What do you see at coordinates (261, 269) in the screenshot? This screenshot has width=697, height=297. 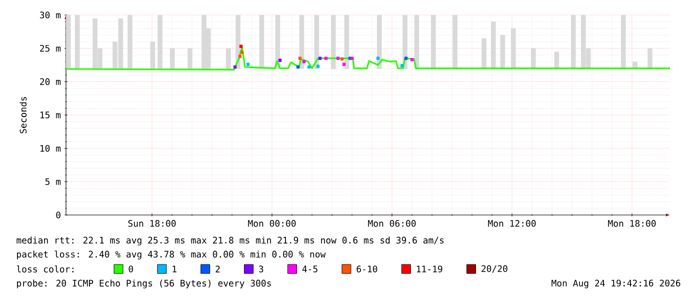 I see `legend-label: 3` at bounding box center [261, 269].